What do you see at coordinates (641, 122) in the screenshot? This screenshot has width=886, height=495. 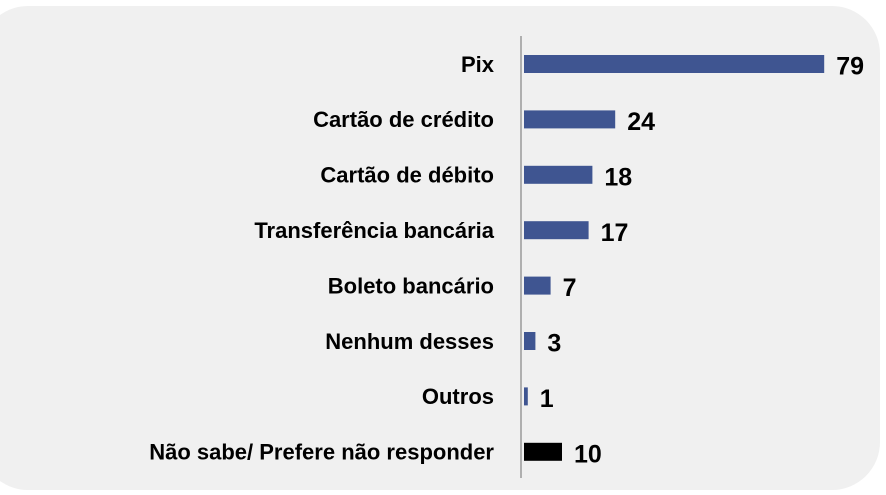 I see `value-label: 24` at bounding box center [641, 122].